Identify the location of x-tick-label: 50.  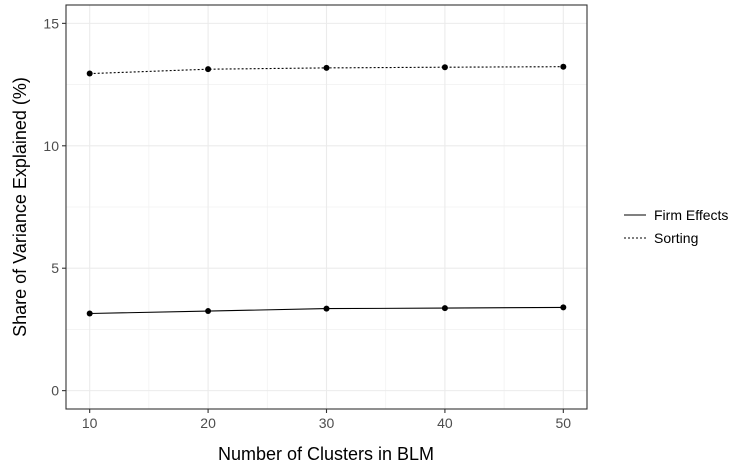
(564, 423).